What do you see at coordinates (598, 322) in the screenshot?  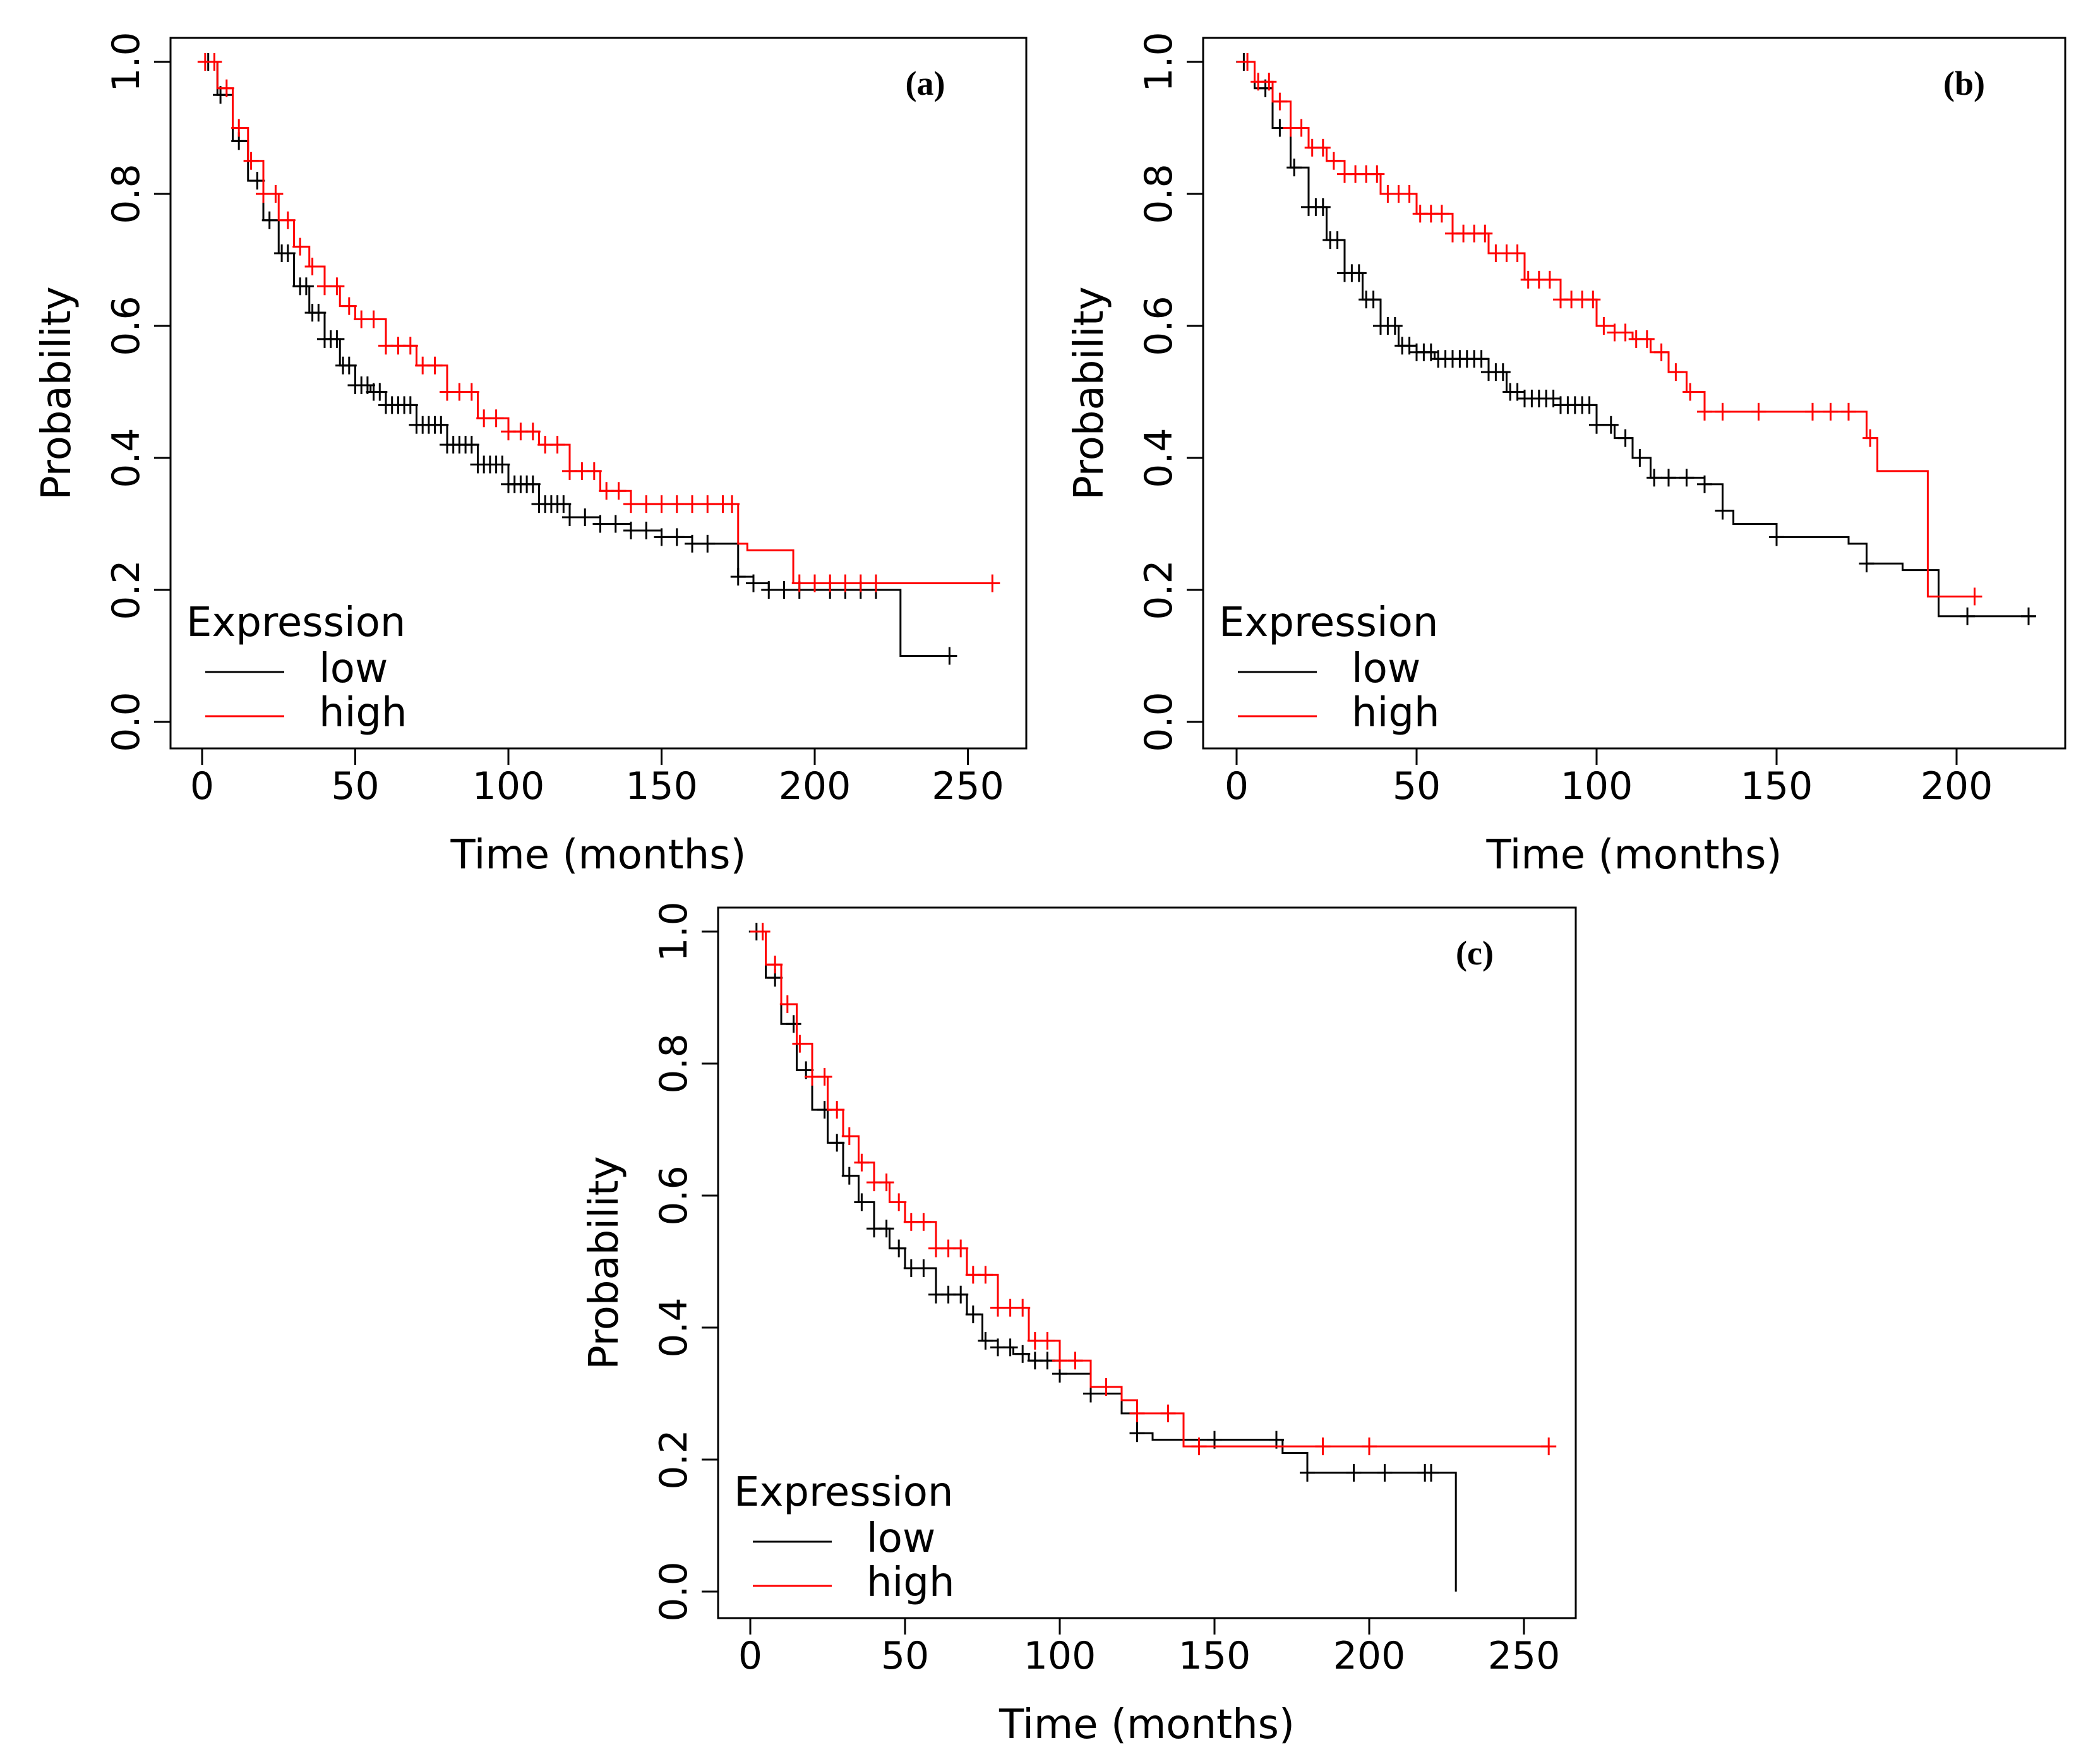 I see `series-high` at bounding box center [598, 322].